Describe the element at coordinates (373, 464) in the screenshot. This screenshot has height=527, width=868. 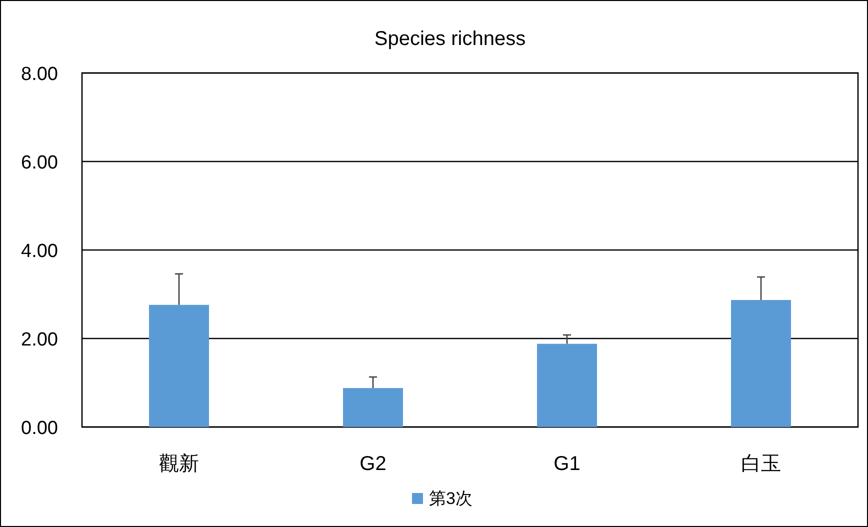
I see `x-tick-label: G2` at that location.